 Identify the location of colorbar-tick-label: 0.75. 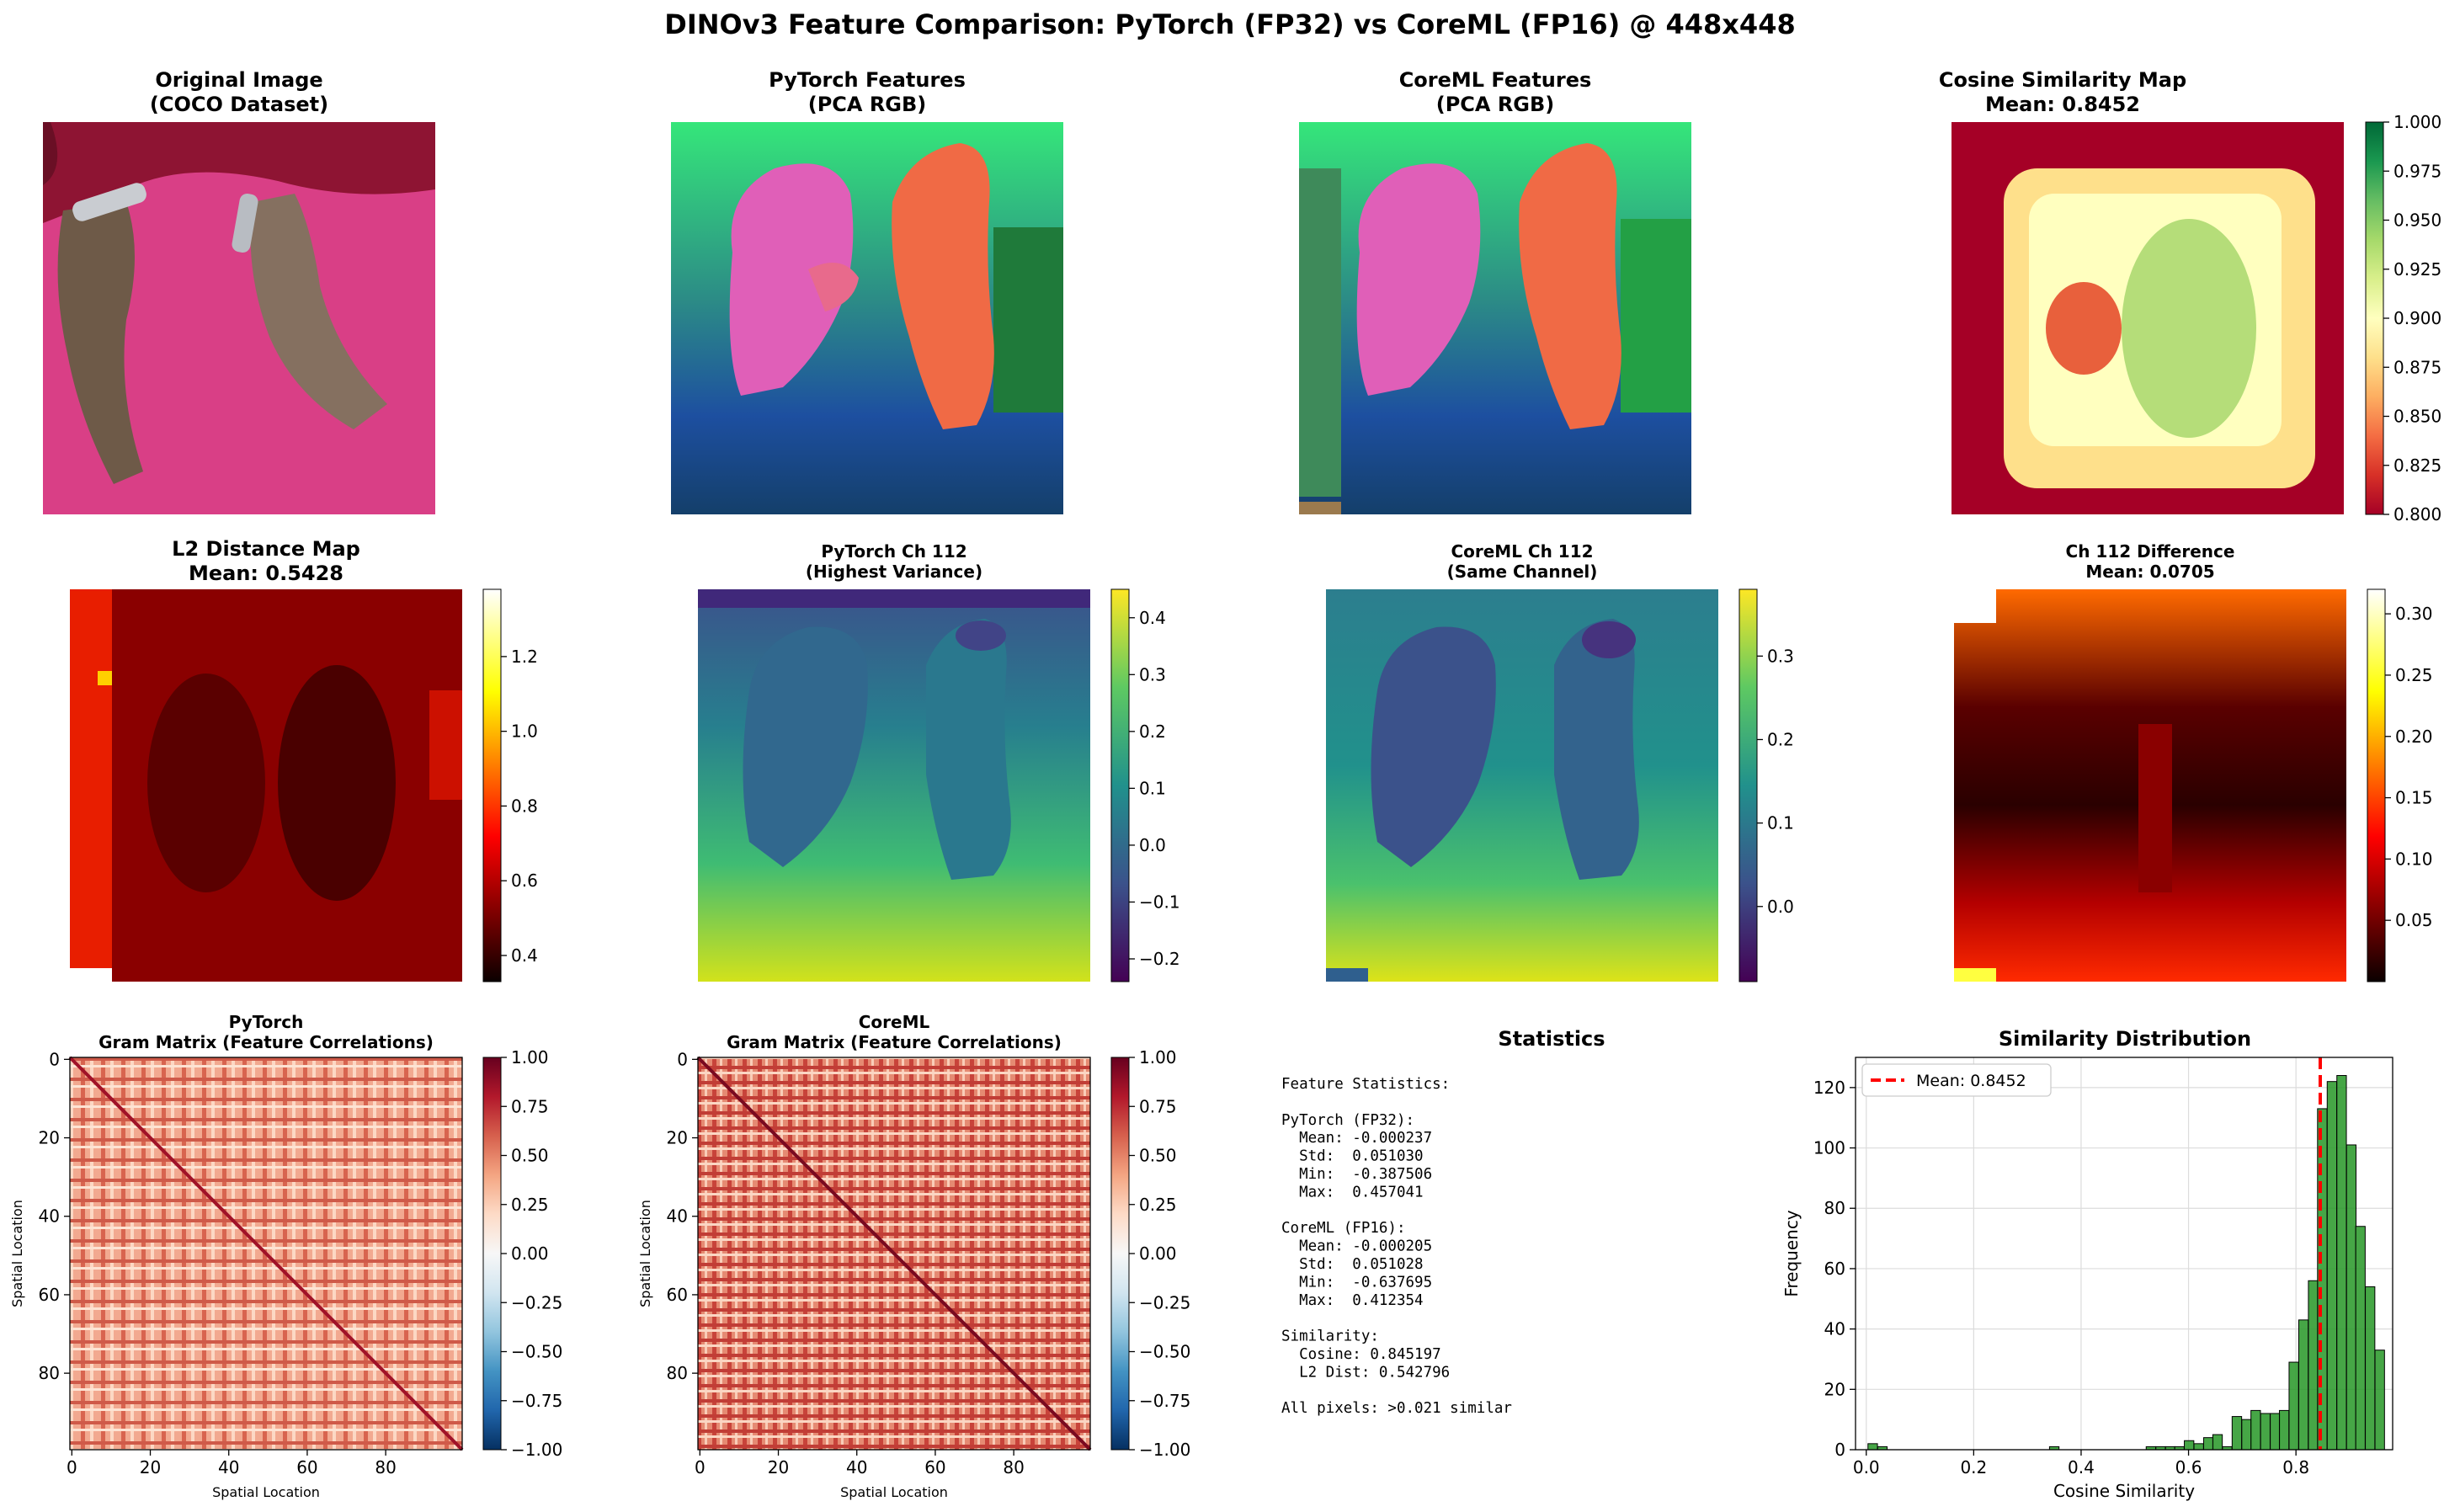
(1158, 1106).